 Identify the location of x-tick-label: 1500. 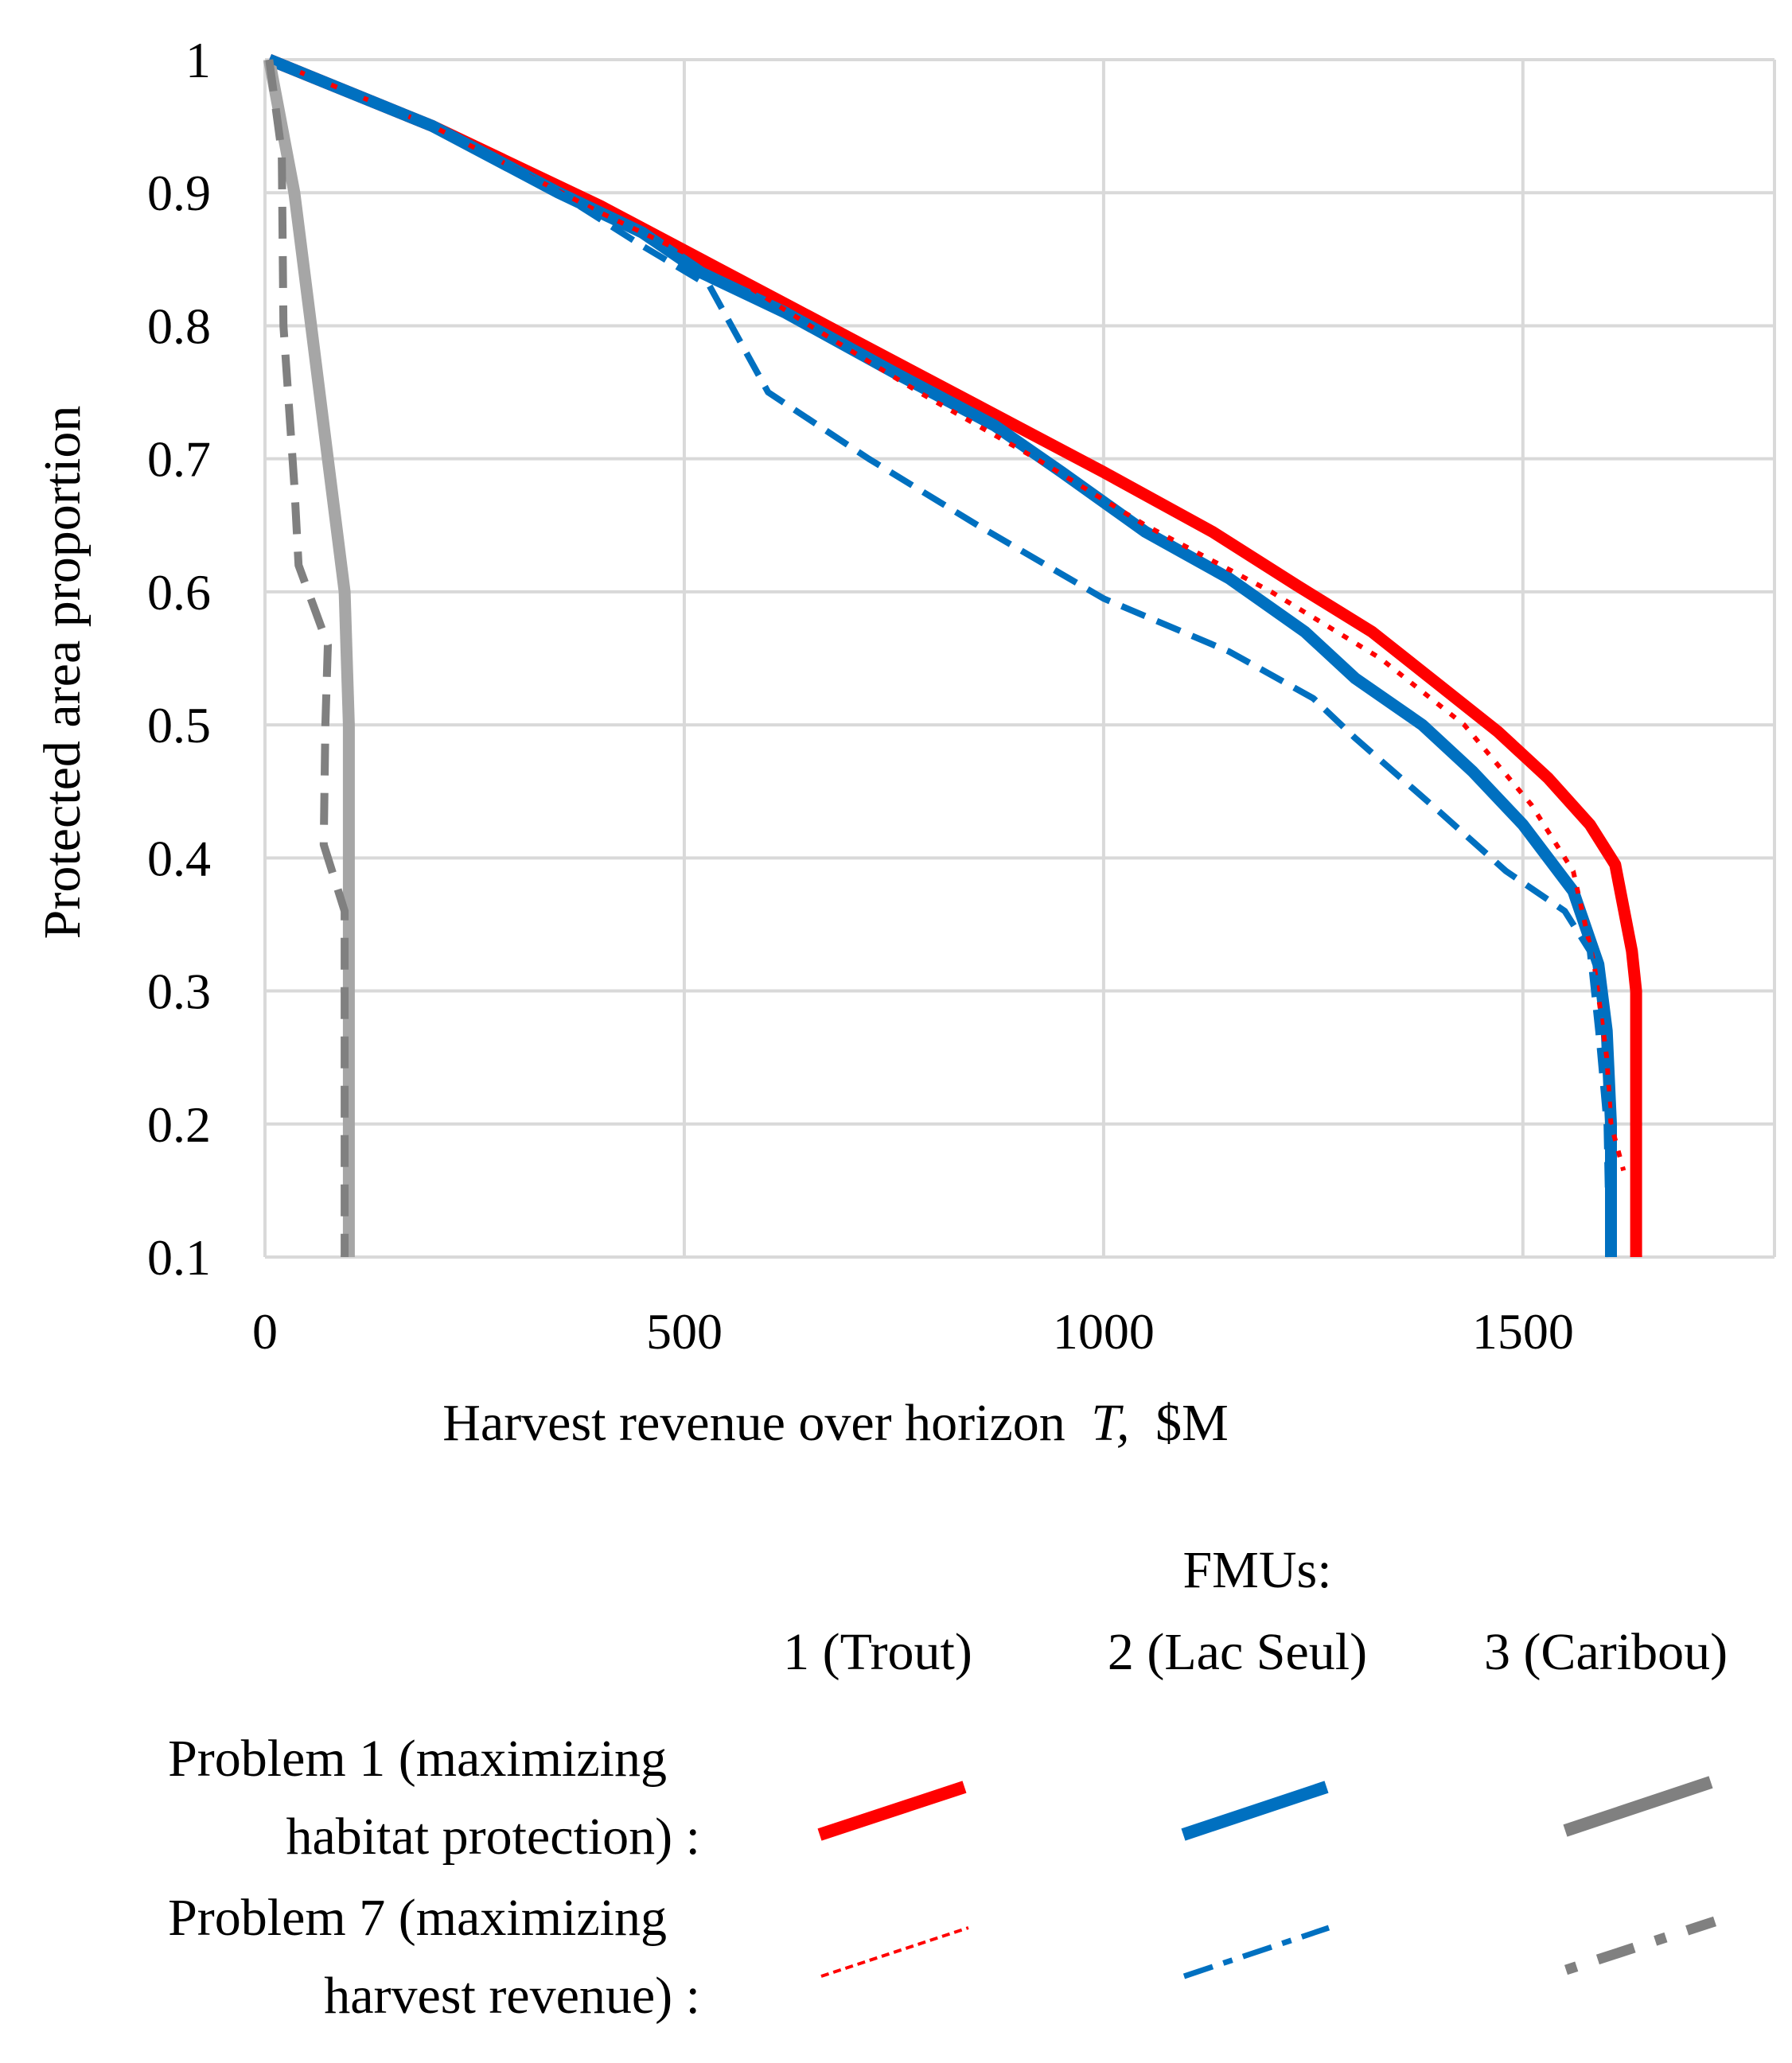
(1523, 1331).